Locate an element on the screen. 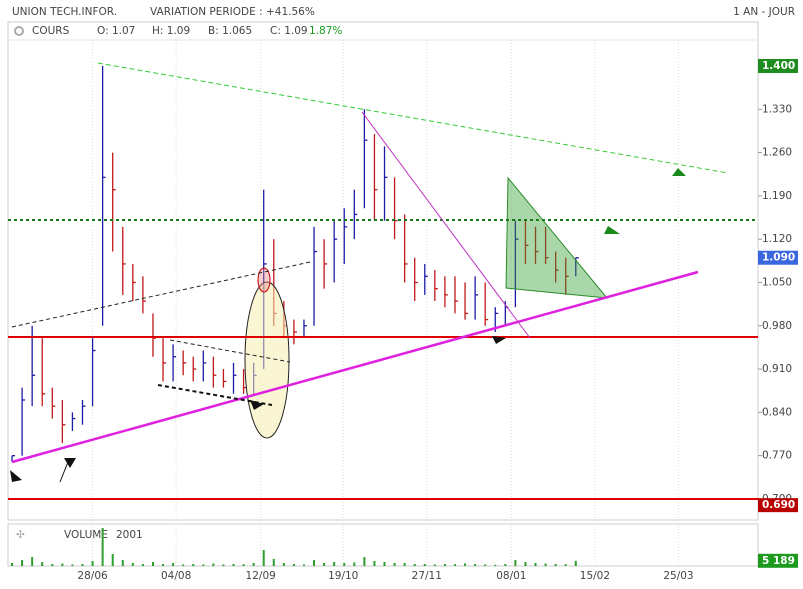  volume-flag is located at coordinates (778, 560).